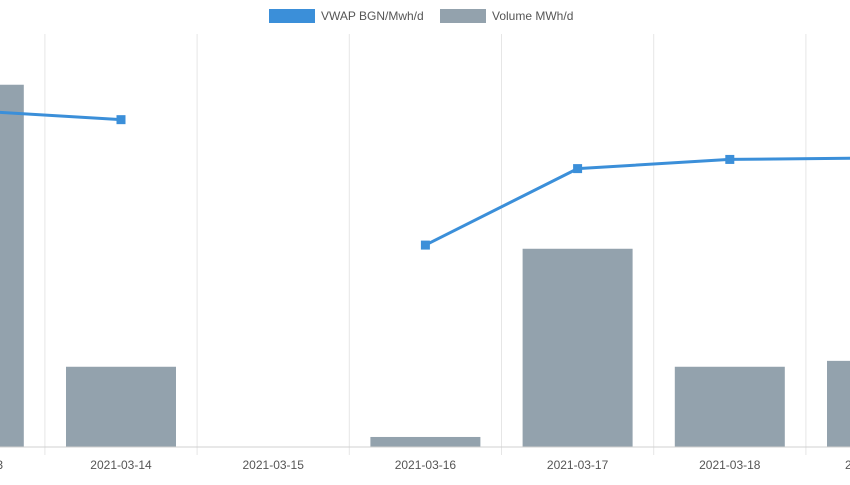 The width and height of the screenshot is (850, 485). What do you see at coordinates (463, 16) in the screenshot?
I see `legend-swatch-volume` at bounding box center [463, 16].